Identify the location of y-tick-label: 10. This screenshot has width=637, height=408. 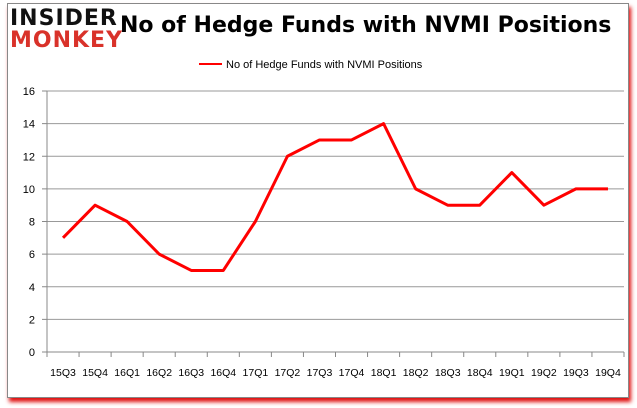
(29, 190).